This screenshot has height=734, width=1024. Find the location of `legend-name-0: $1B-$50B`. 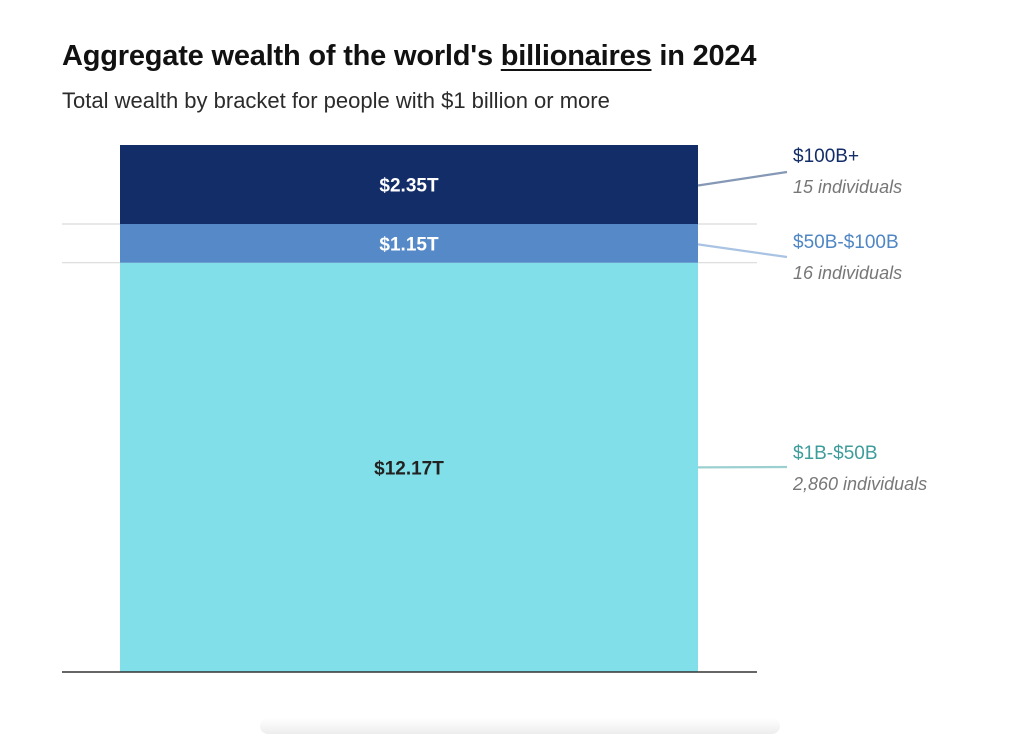

legend-name-0: $1B-$50B is located at coordinates (835, 453).